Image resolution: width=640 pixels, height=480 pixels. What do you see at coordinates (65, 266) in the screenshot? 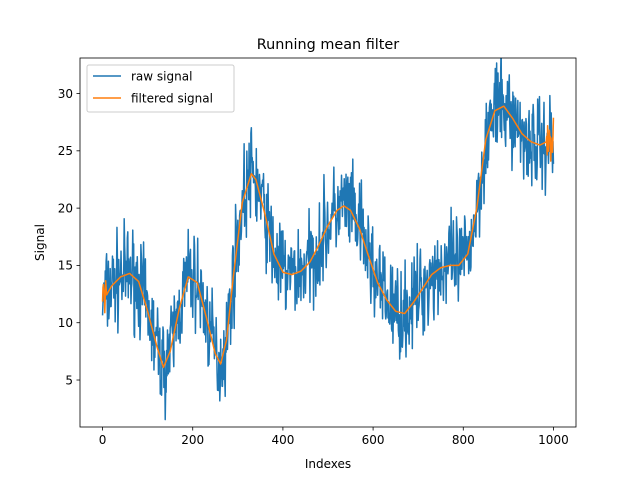
I see `y-tick-label: 15` at bounding box center [65, 266].